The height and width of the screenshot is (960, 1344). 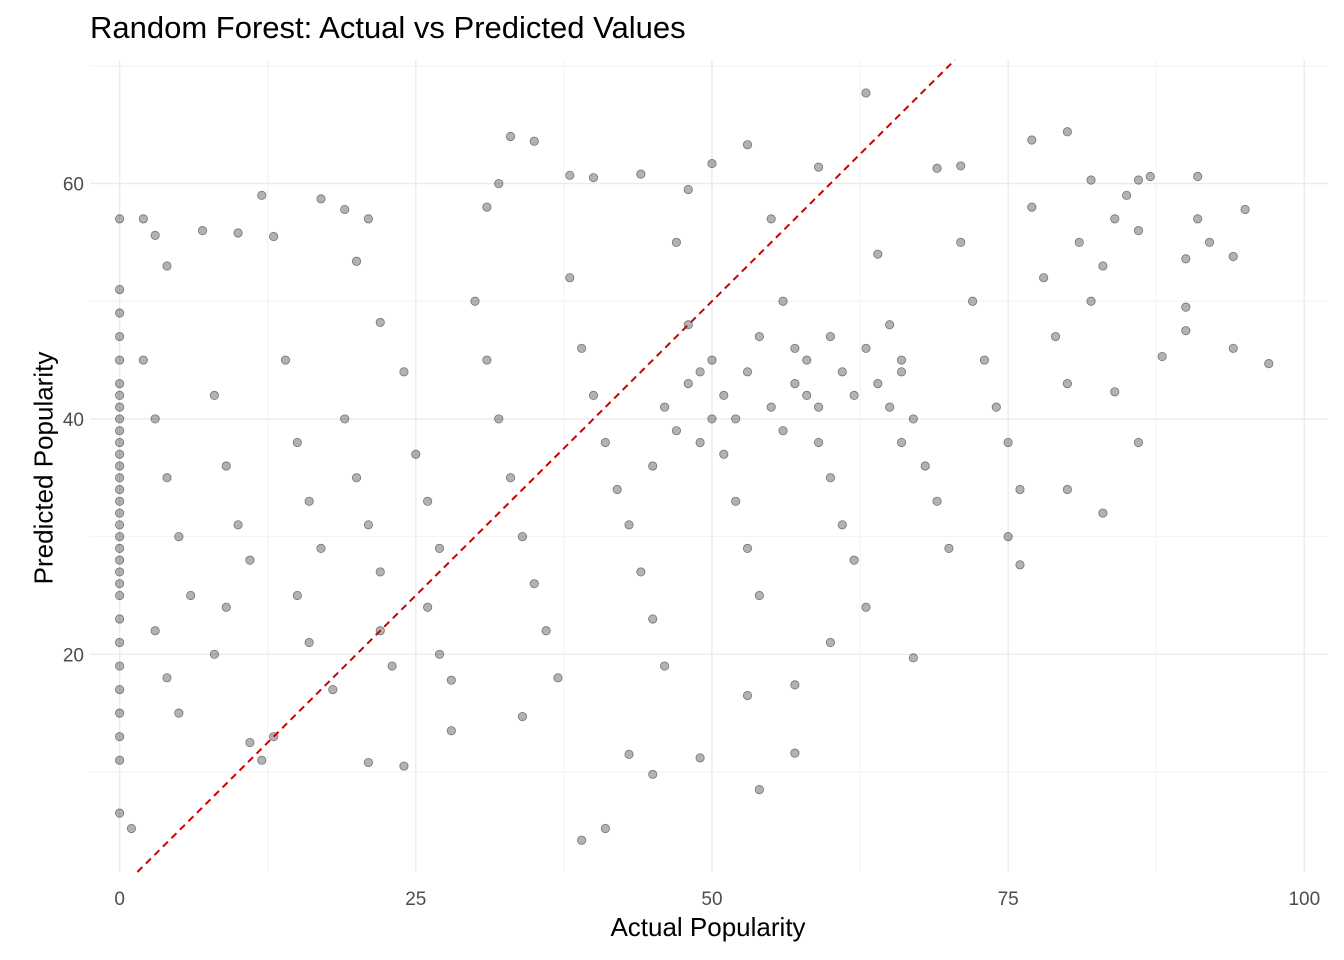 What do you see at coordinates (43, 468) in the screenshot?
I see `y-axis-label: Predicted Popularity` at bounding box center [43, 468].